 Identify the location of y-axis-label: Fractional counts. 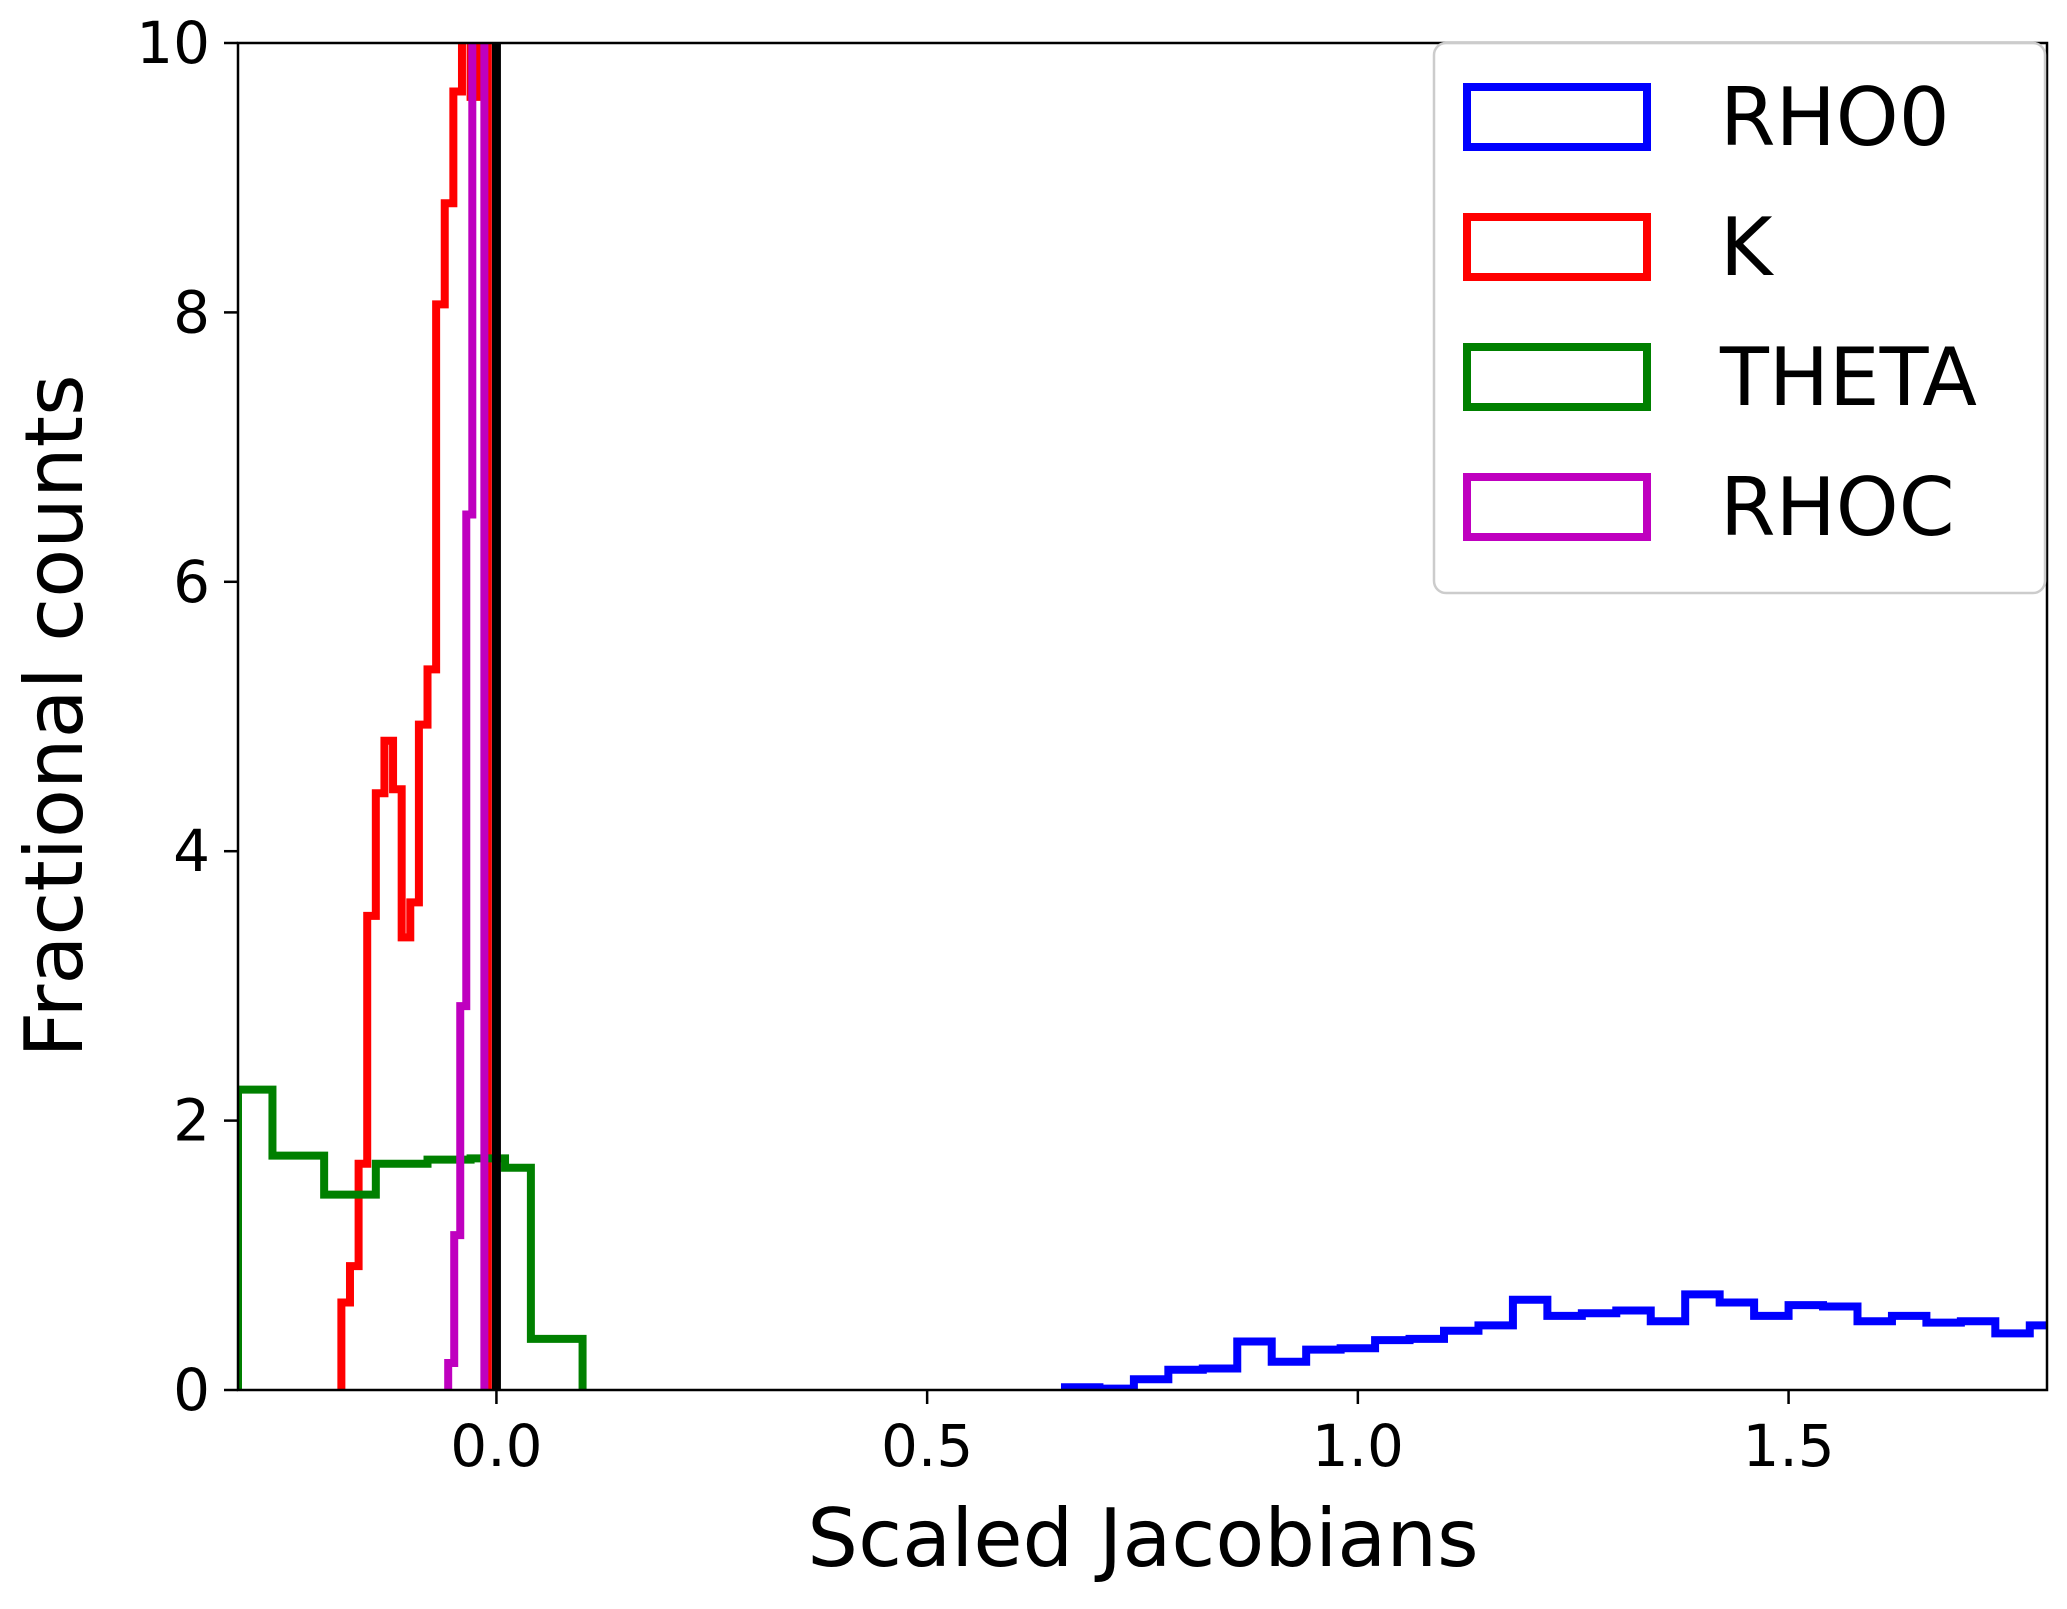
(54, 715).